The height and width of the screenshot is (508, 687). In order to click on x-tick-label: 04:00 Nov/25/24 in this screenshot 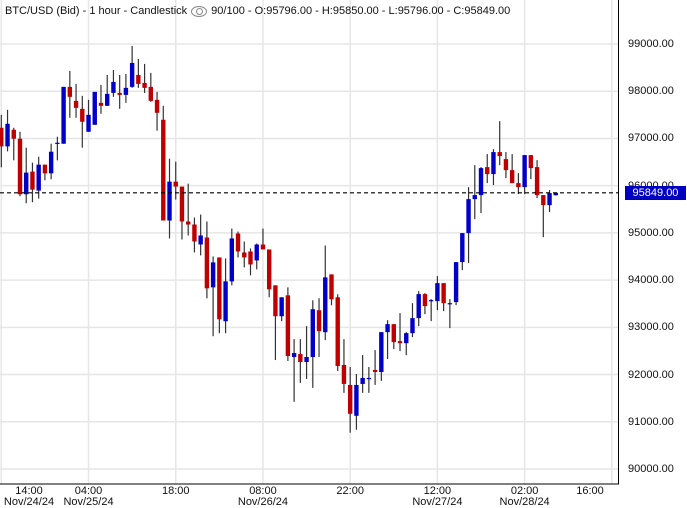, I will do `click(88, 497)`.